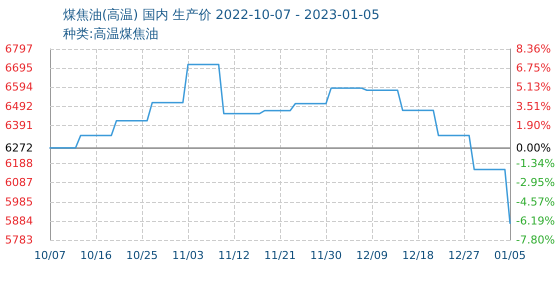 The width and height of the screenshot is (560, 300). Describe the element at coordinates (50, 255) in the screenshot. I see `x-tick-label: 10/07` at that location.